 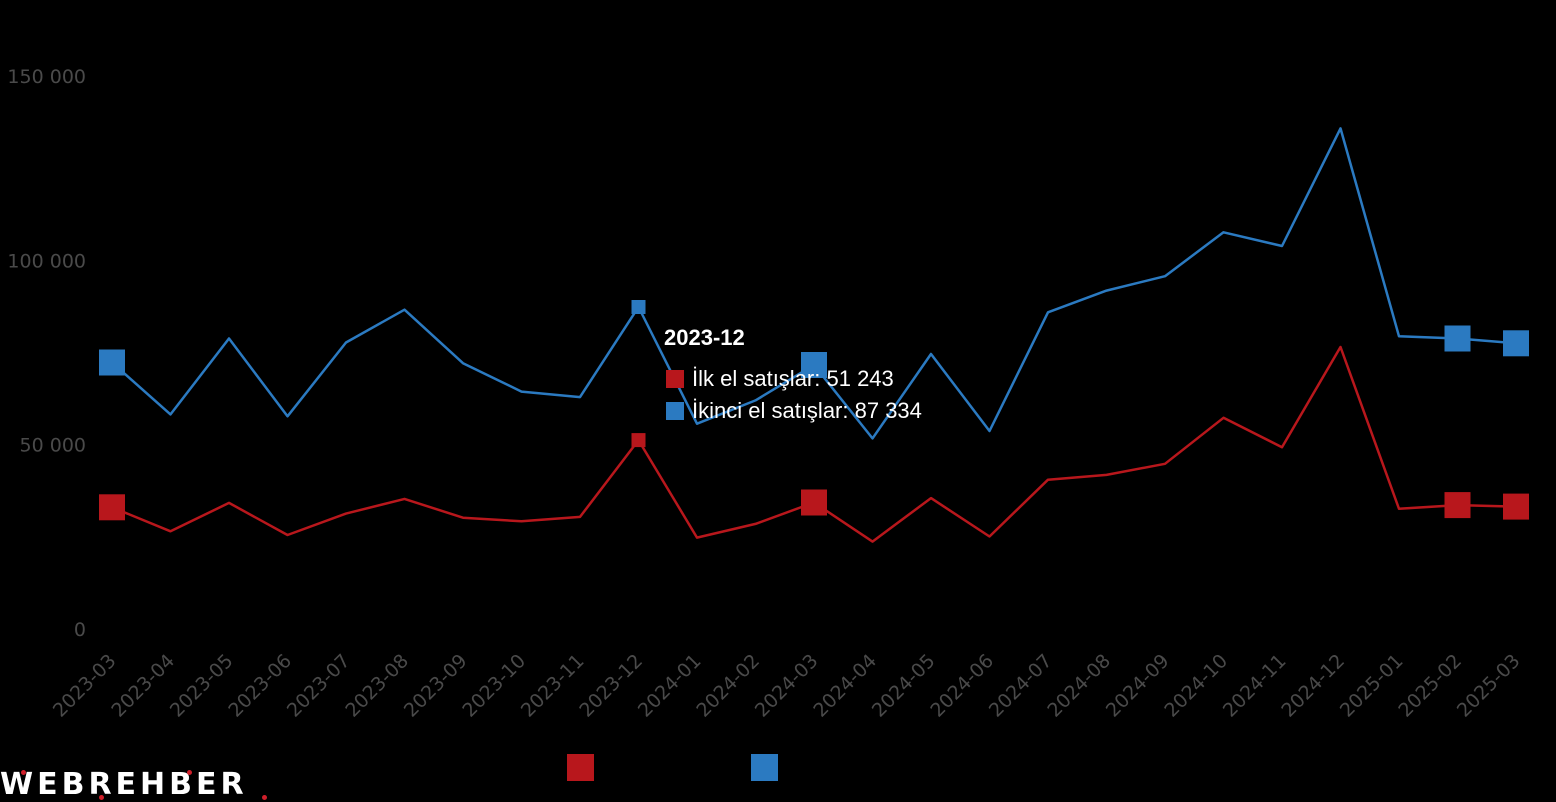 What do you see at coordinates (377, 686) in the screenshot?
I see `x-tick-label: 2023-08` at bounding box center [377, 686].